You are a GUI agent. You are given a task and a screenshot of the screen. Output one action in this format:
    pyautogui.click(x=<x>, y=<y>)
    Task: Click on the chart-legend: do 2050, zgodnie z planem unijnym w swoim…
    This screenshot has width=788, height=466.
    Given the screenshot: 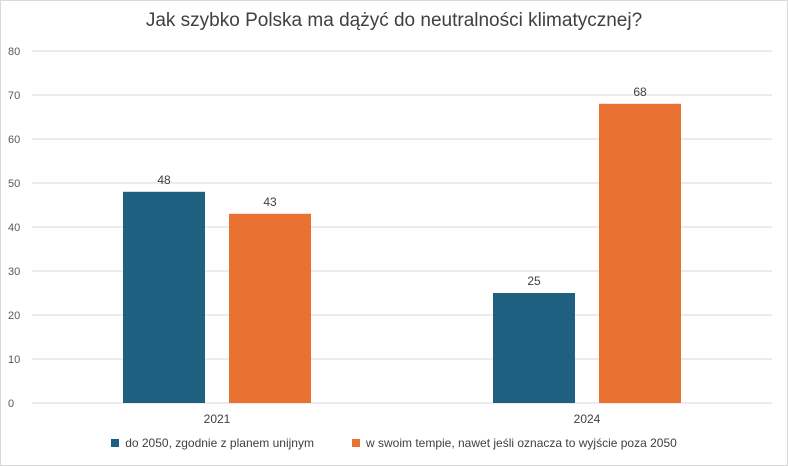 What is the action you would take?
    pyautogui.click(x=394, y=443)
    